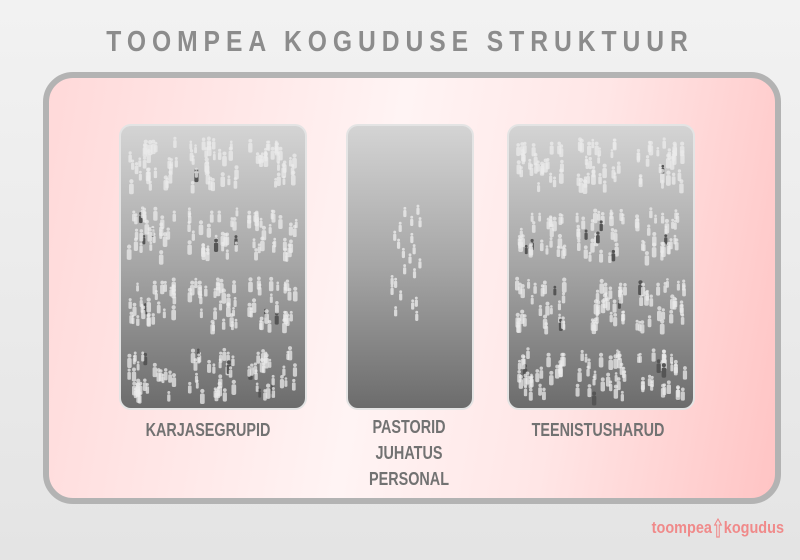 The height and width of the screenshot is (560, 800). What do you see at coordinates (409, 427) in the screenshot?
I see `label-line: PASTORID` at bounding box center [409, 427].